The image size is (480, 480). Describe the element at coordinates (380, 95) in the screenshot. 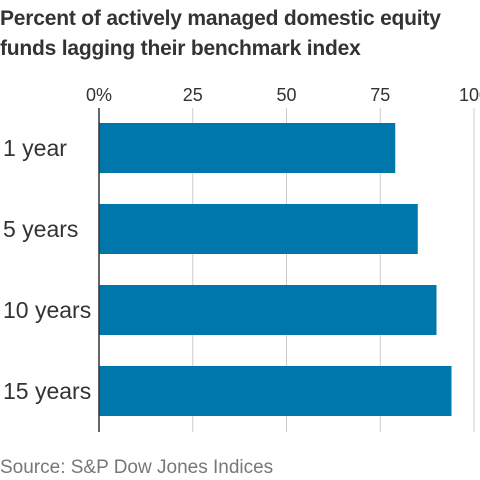

I see `x-tick-label: 75` at that location.